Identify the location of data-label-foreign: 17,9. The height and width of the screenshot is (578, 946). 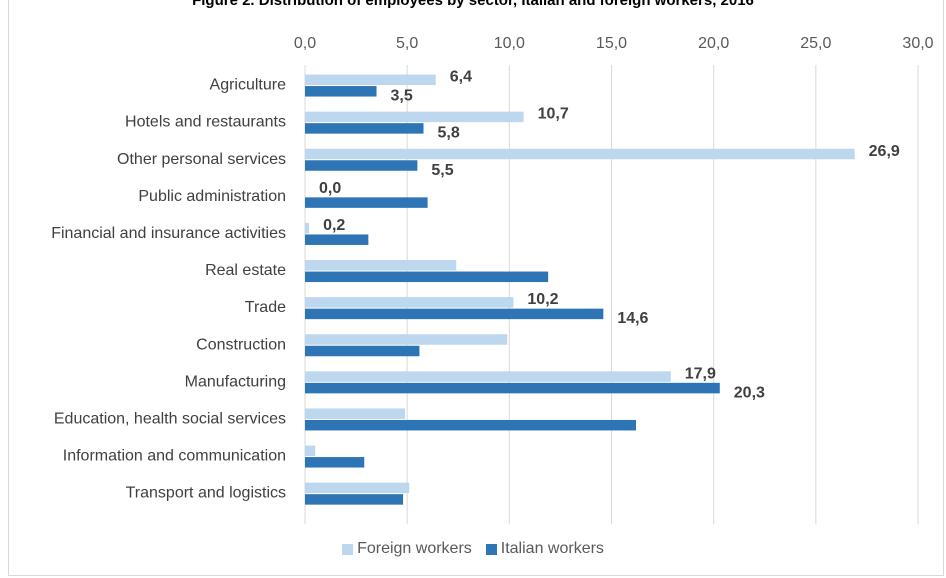
(700, 373).